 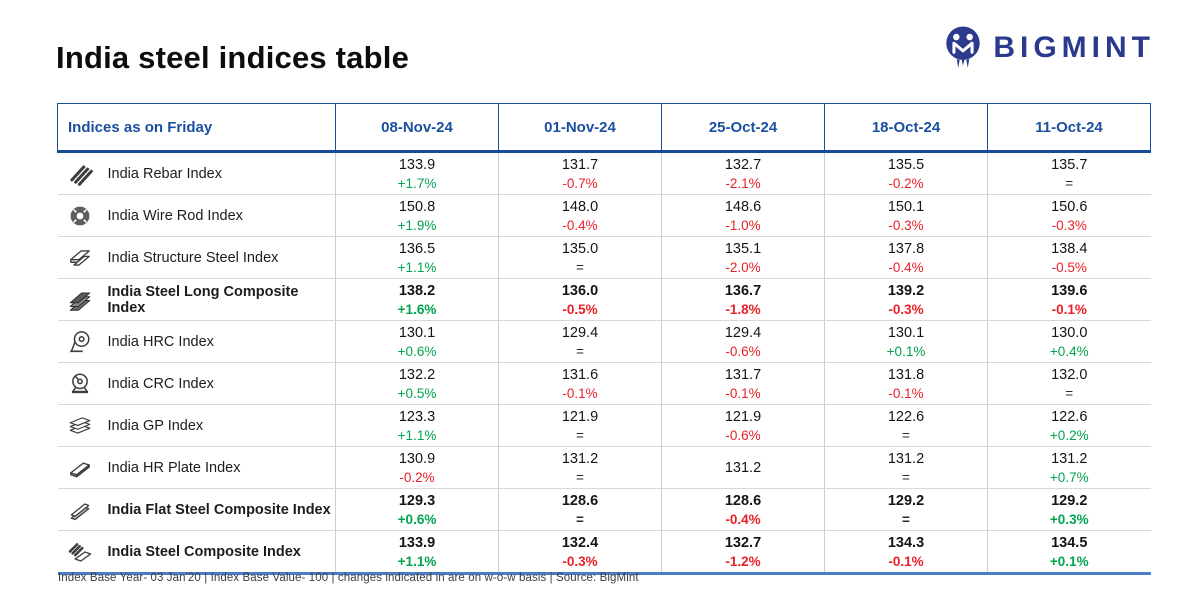 What do you see at coordinates (580, 425) in the screenshot?
I see `value-cell: 121.9 =` at bounding box center [580, 425].